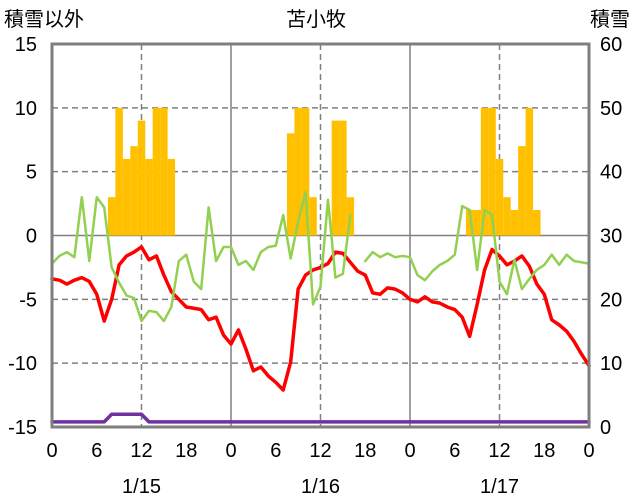  Describe the element at coordinates (31, 237) in the screenshot. I see `left-tick-label: 0` at that location.